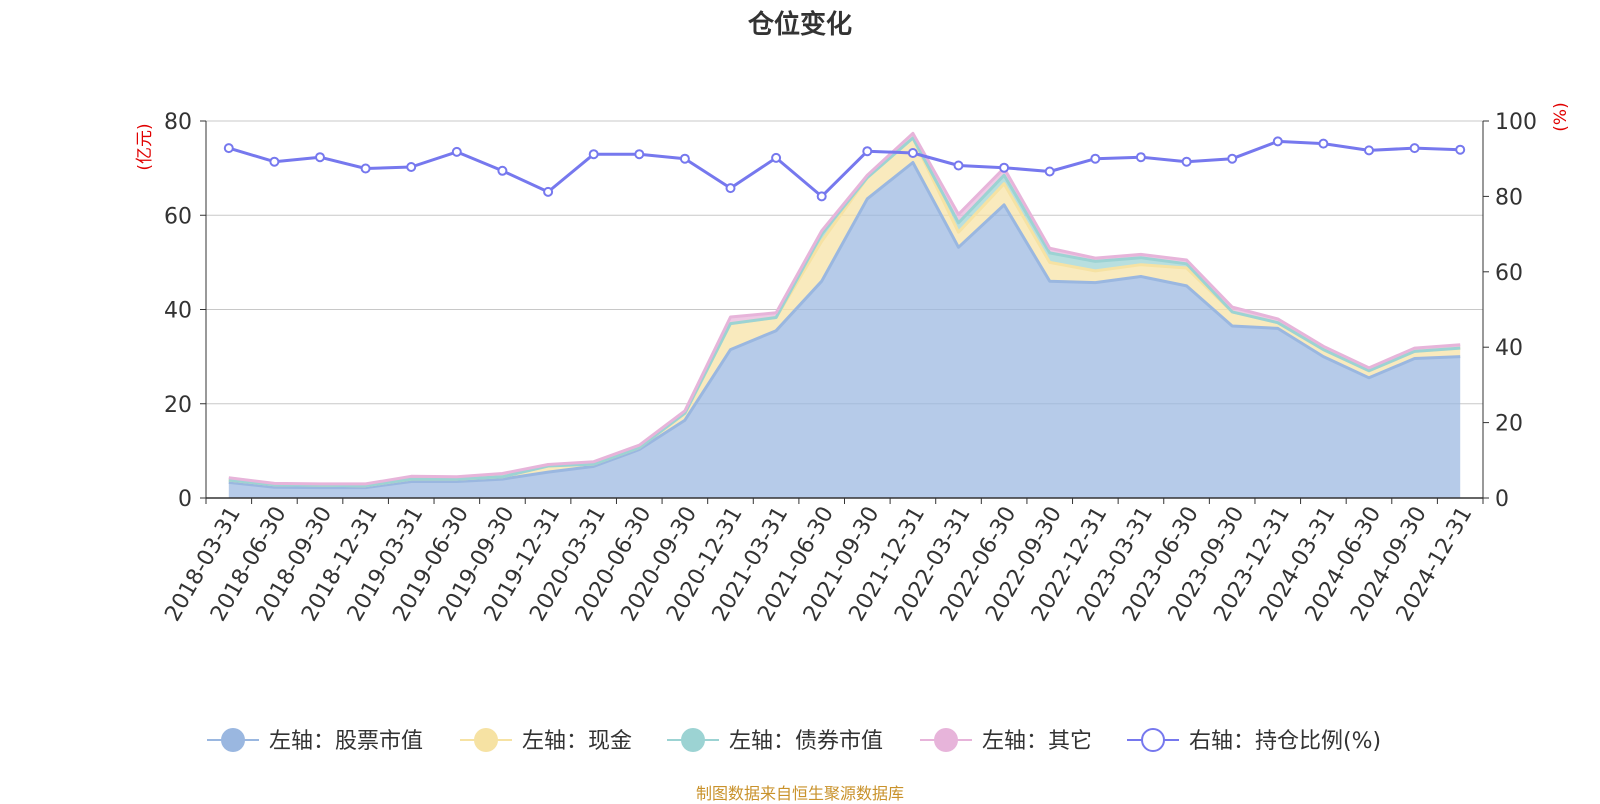  Describe the element at coordinates (806, 741) in the screenshot. I see `legend-label: 左轴：债券市值` at that location.